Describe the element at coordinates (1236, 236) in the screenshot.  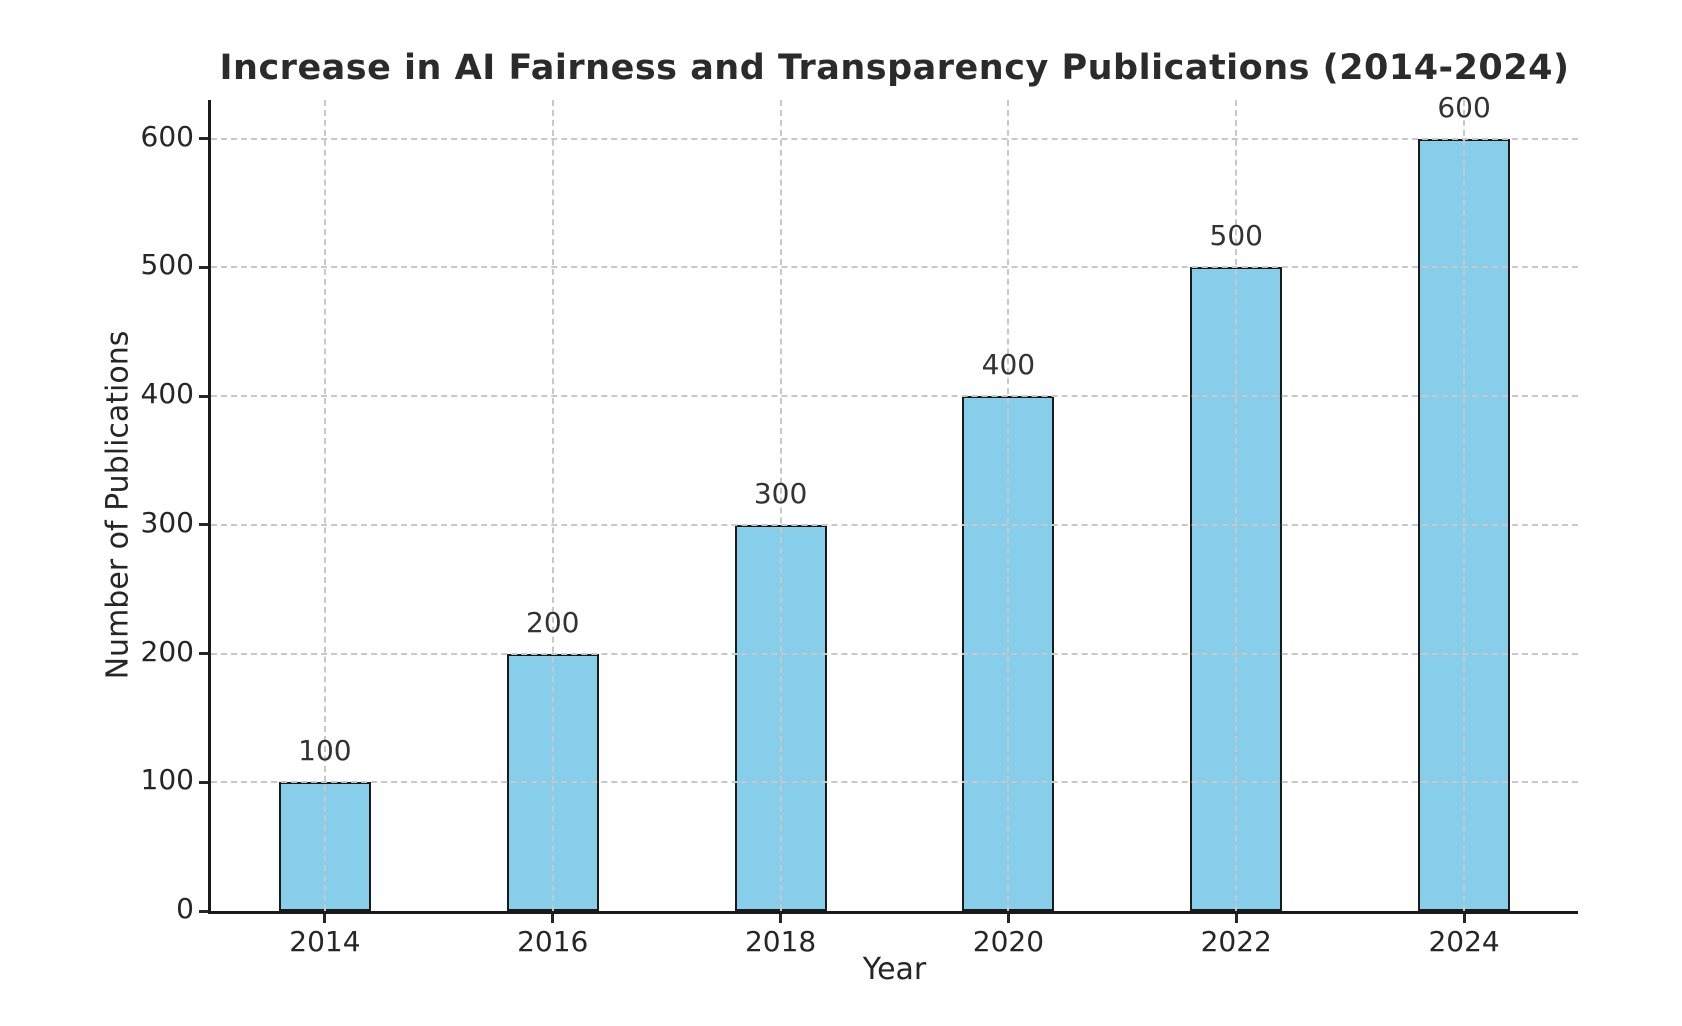
I see `bar-value-label-2022: 500` at that location.